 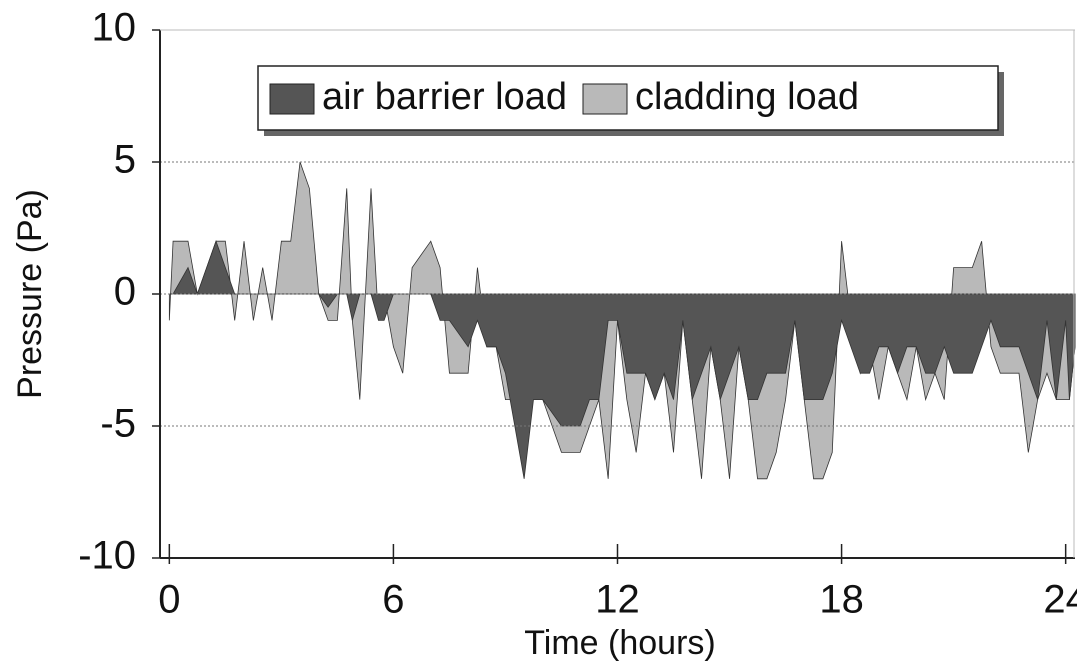 What do you see at coordinates (393, 600) in the screenshot?
I see `x-tick-label: 6` at bounding box center [393, 600].